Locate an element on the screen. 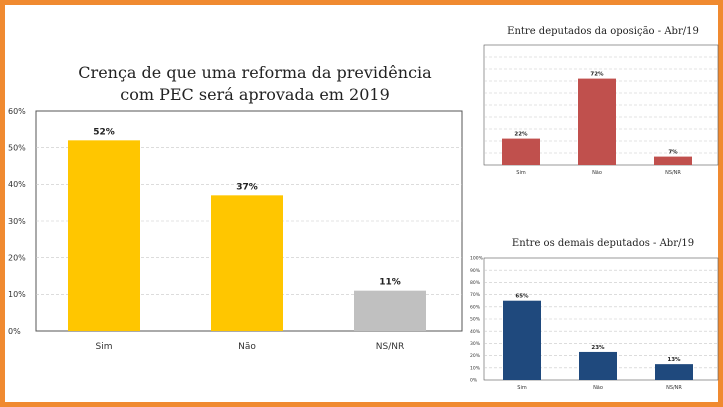  others-y-tick-label: 20% is located at coordinates (475, 356).